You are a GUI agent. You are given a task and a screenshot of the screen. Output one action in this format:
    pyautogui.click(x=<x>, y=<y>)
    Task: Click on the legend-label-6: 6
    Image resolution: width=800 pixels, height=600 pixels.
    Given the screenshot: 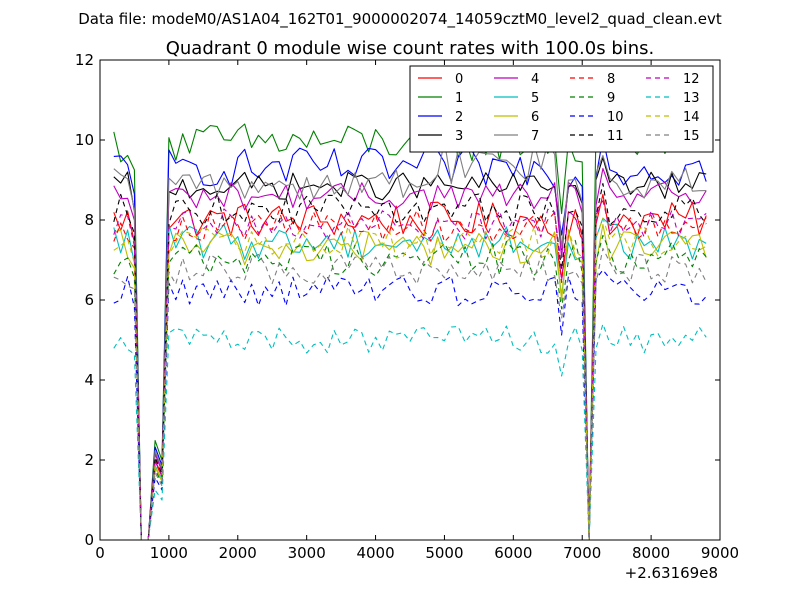 What is the action you would take?
    pyautogui.click(x=535, y=117)
    